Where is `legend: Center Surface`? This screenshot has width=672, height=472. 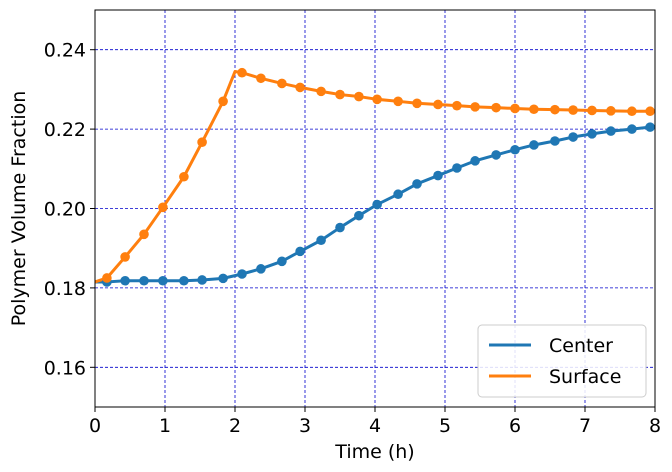
legend: Center Surface is located at coordinates (562, 361).